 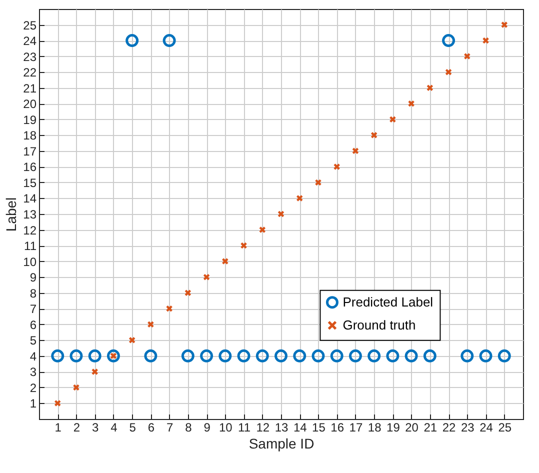 I want to click on y-tick-label: 14, so click(x=30, y=199).